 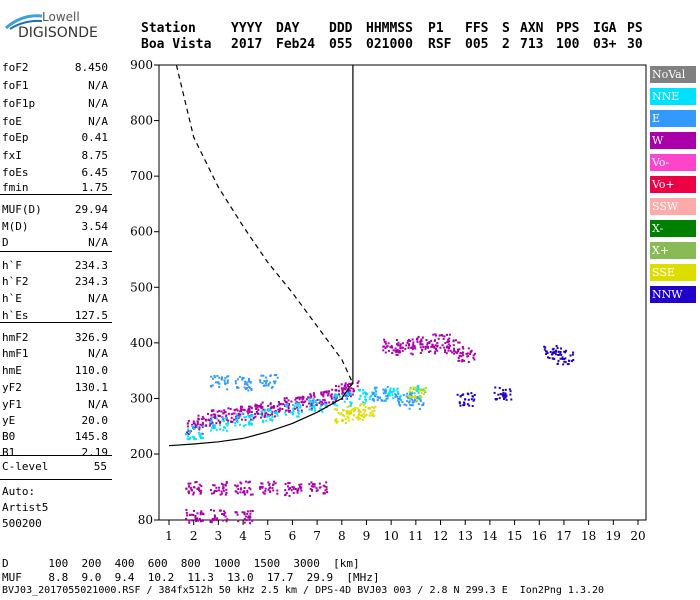 I want to click on logo-swoosh-icon, so click(x=24, y=22).